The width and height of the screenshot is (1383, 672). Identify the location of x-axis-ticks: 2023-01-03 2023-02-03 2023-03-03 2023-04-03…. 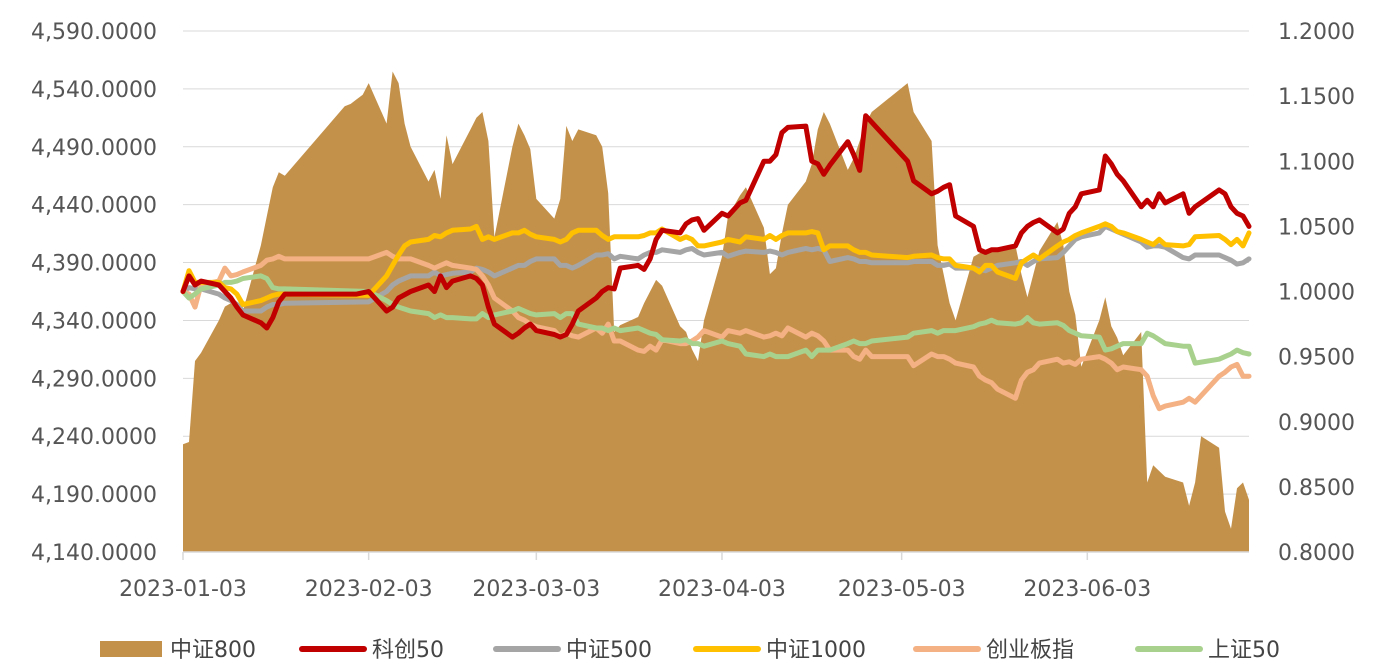
(635, 589).